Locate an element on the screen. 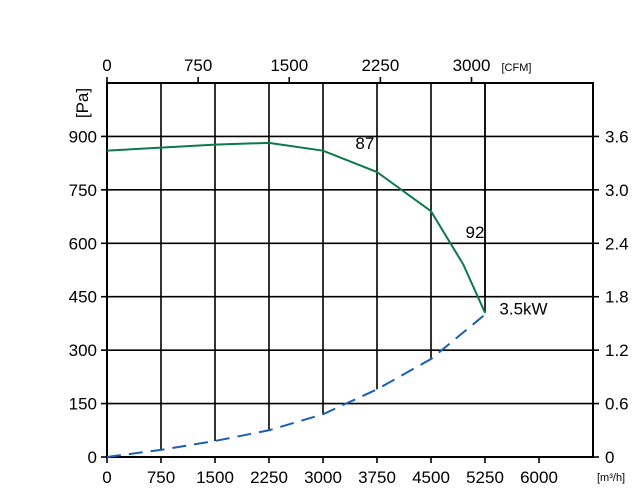 Image resolution: width=640 pixels, height=500 pixels. x-top-tick-label: 3000 is located at coordinates (472, 65).